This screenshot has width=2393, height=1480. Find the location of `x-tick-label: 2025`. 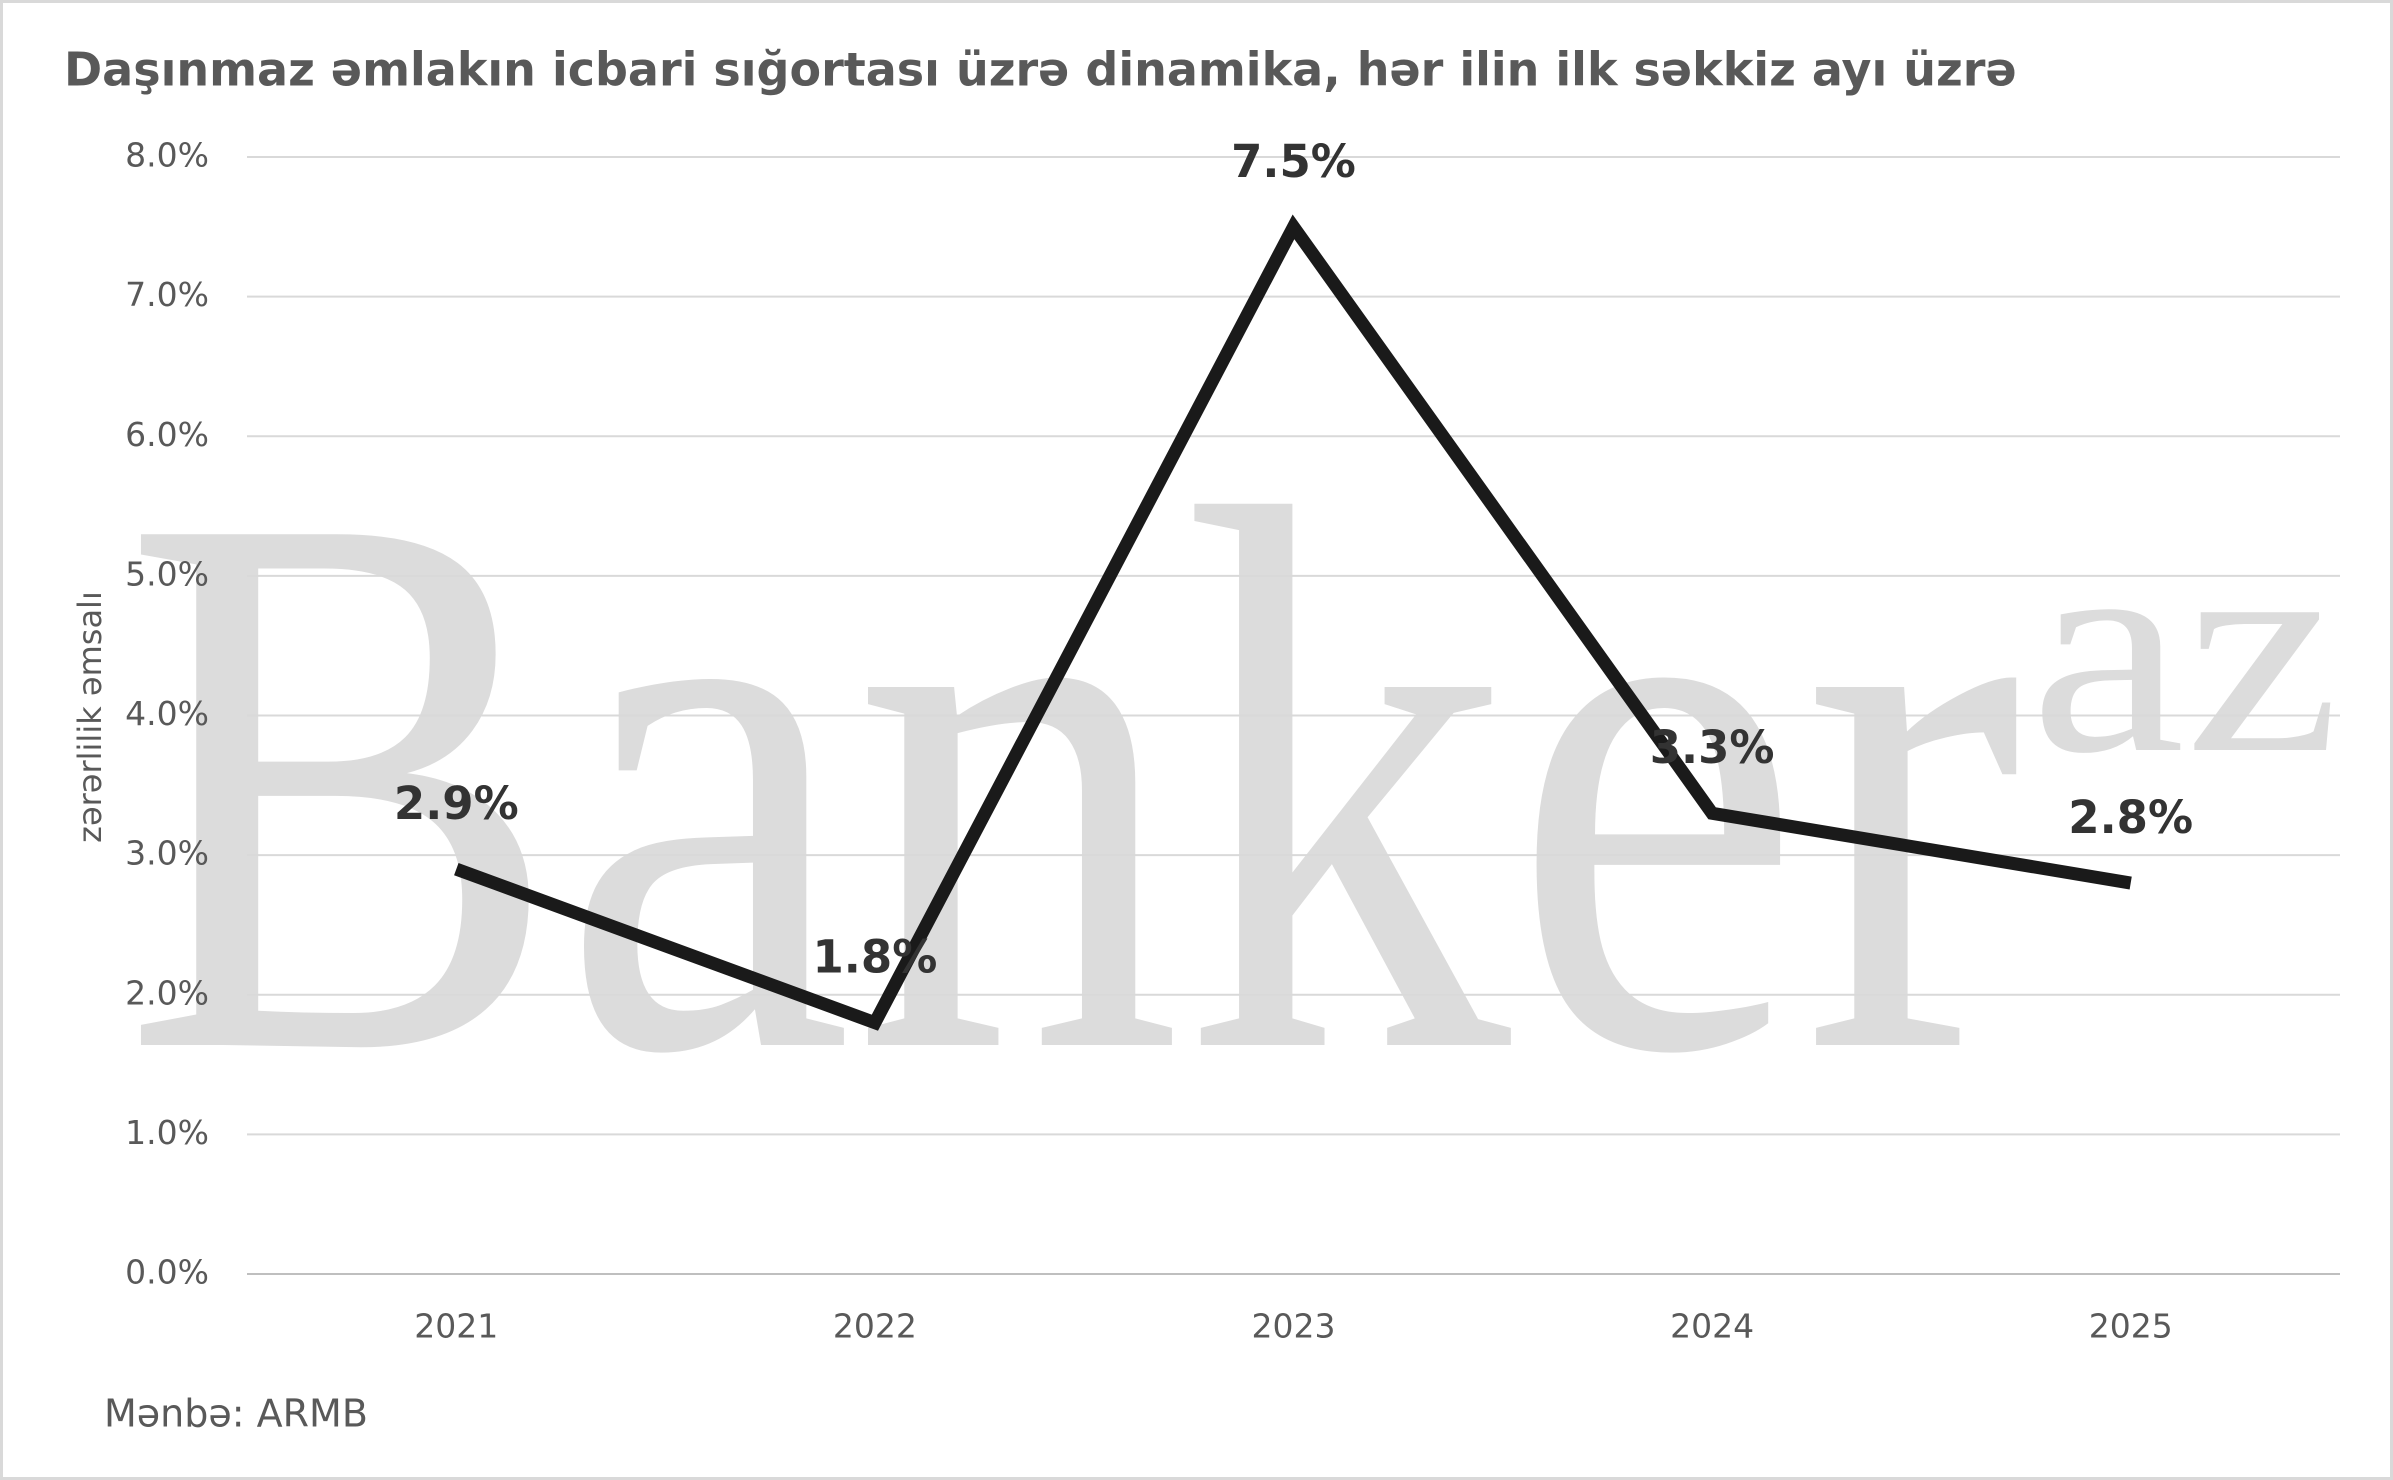

x-tick-label: 2025 is located at coordinates (2131, 1326).